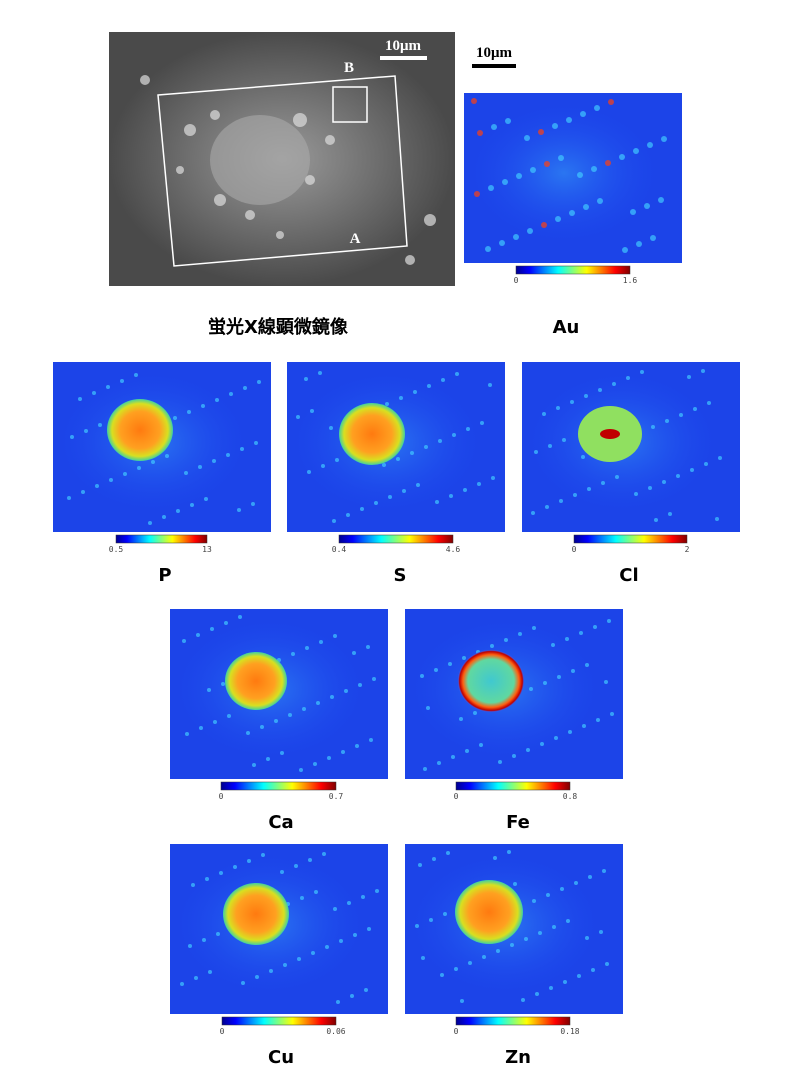 This screenshot has height=1084, width=790. Describe the element at coordinates (569, 1031) in the screenshot. I see `colorbar-max: 0.18` at that location.